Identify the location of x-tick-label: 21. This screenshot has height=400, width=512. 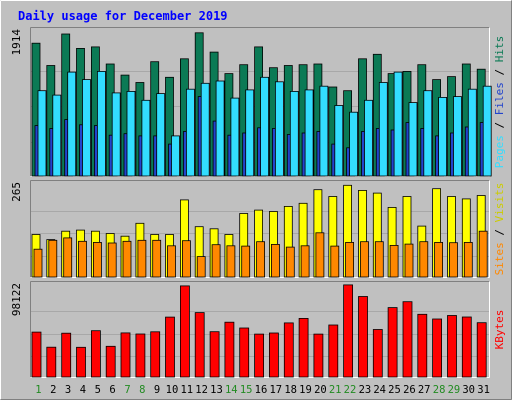
(335, 390).